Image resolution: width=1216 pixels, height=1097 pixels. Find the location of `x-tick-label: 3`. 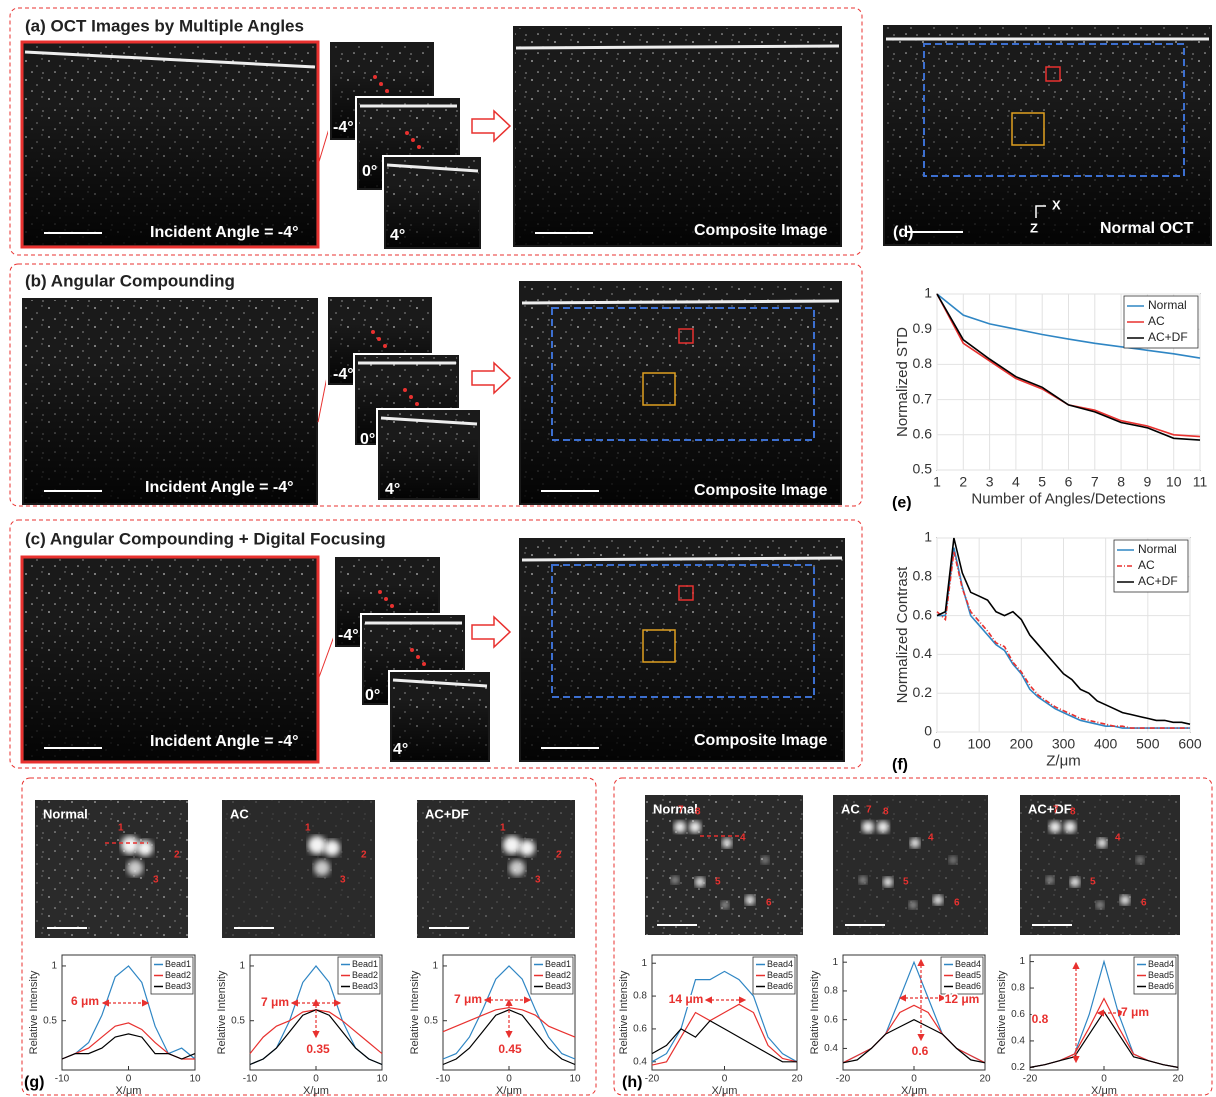

x-tick-label: 3 is located at coordinates (990, 481).